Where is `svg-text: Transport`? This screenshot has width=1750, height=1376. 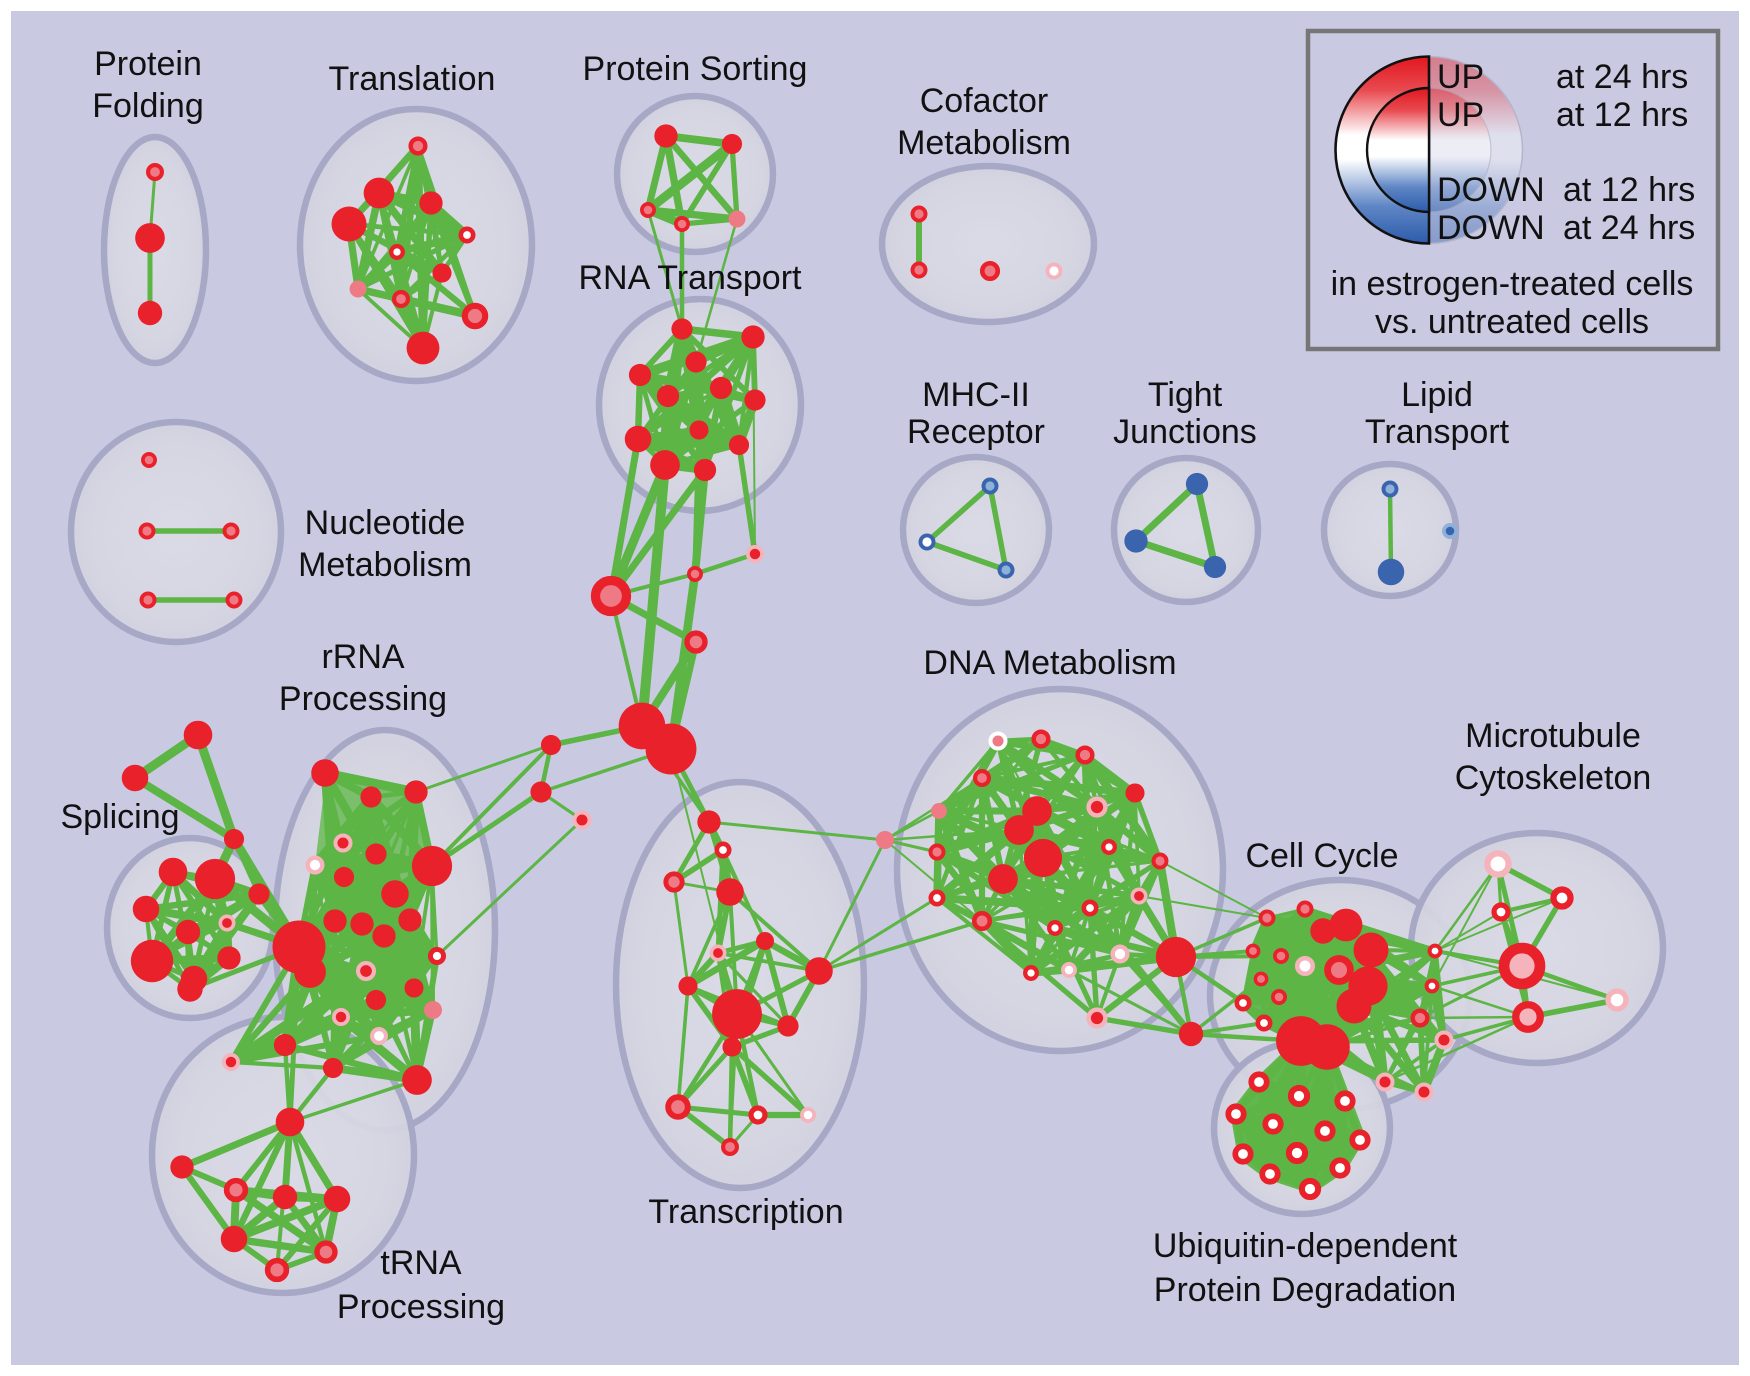 svg-text: Transport is located at coordinates (1437, 432).